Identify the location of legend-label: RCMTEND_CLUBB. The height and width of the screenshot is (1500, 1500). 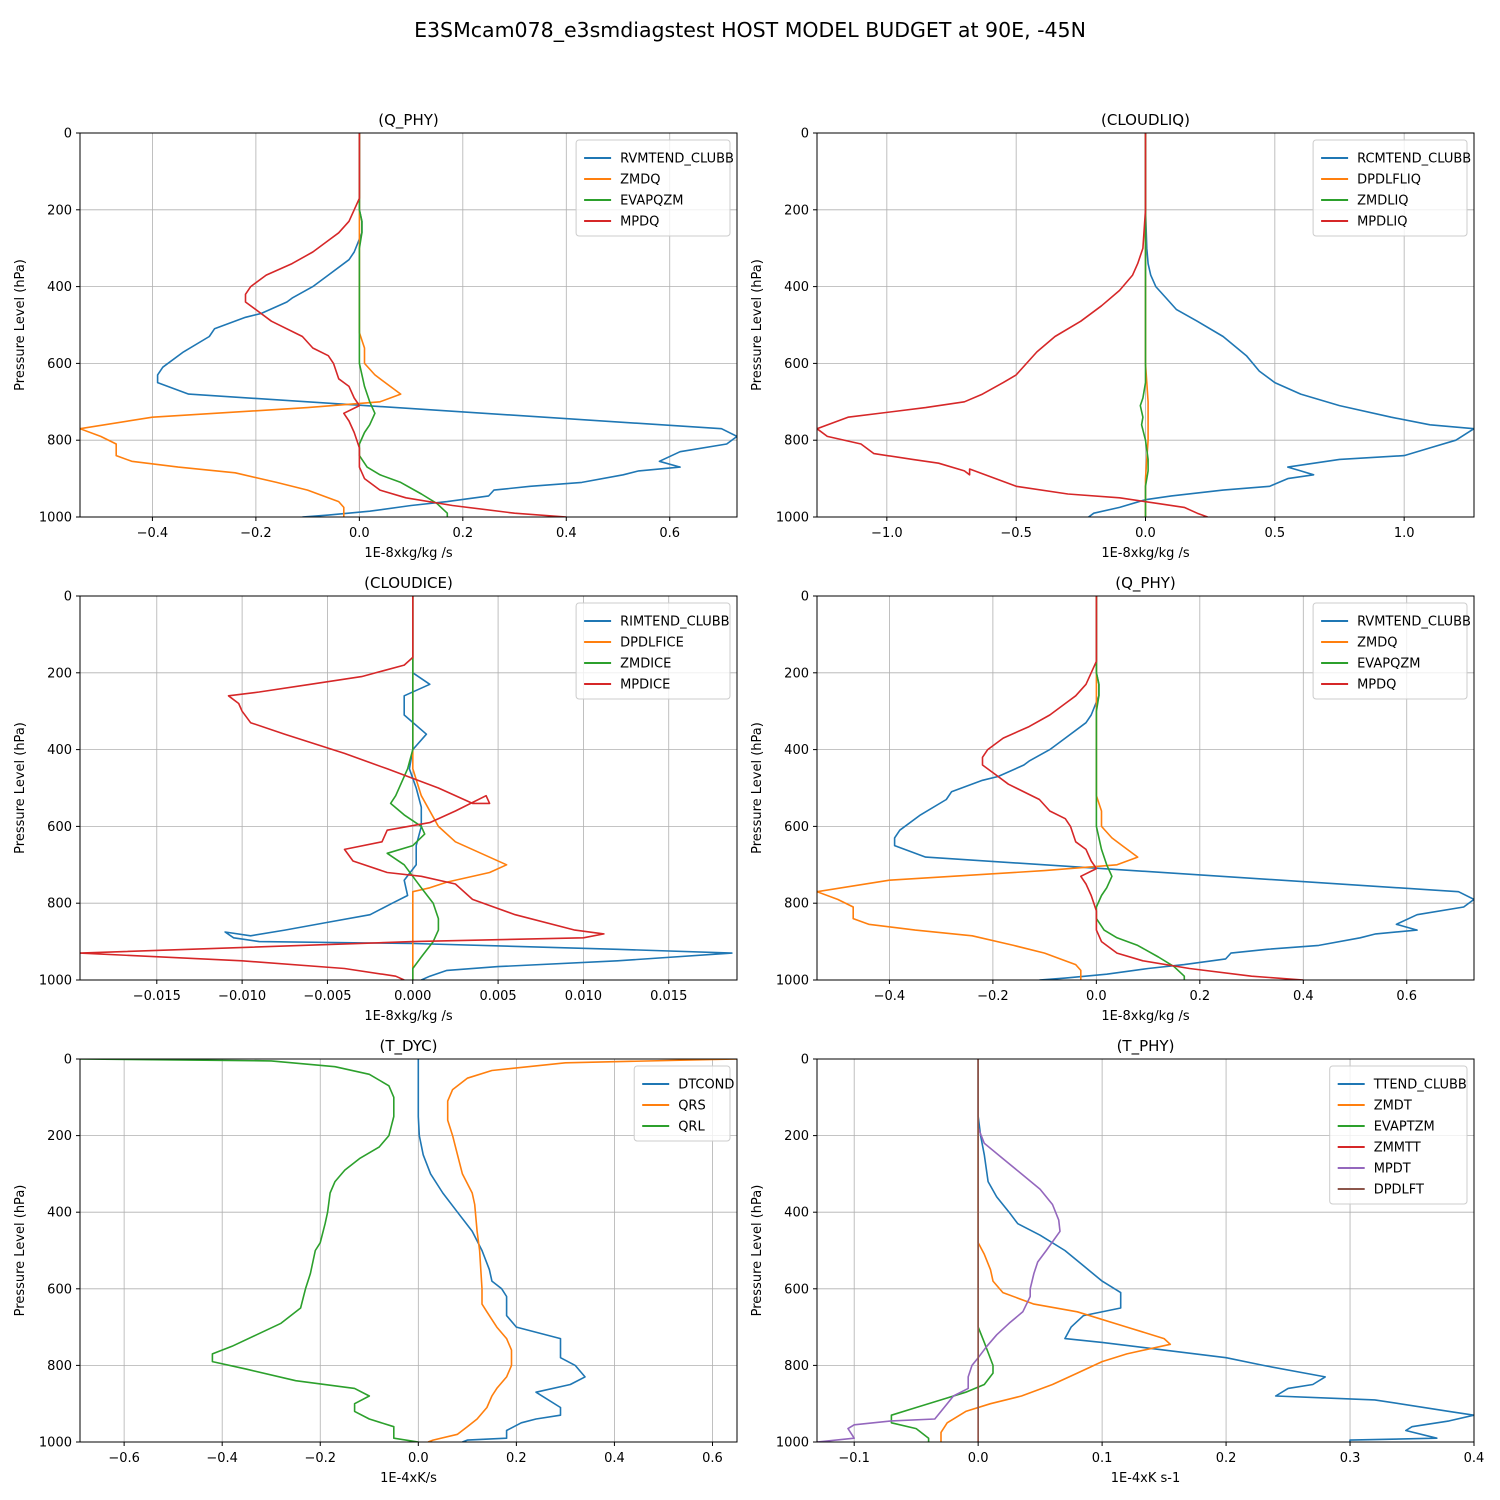
(1414, 159).